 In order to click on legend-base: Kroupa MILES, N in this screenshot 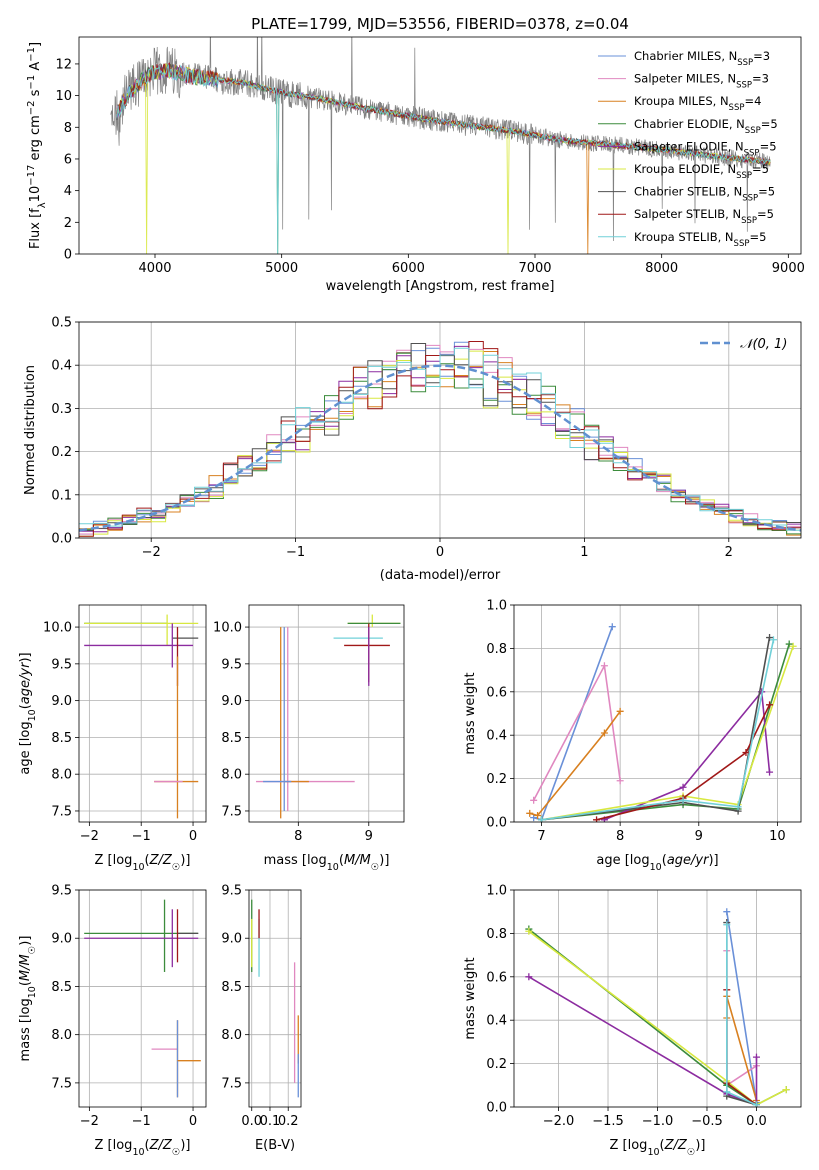, I will do `click(681, 101)`.